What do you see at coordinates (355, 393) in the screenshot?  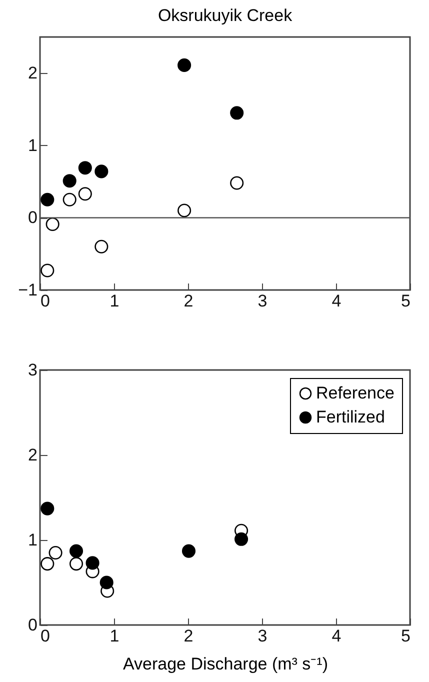 I see `legend-label: Reference` at bounding box center [355, 393].